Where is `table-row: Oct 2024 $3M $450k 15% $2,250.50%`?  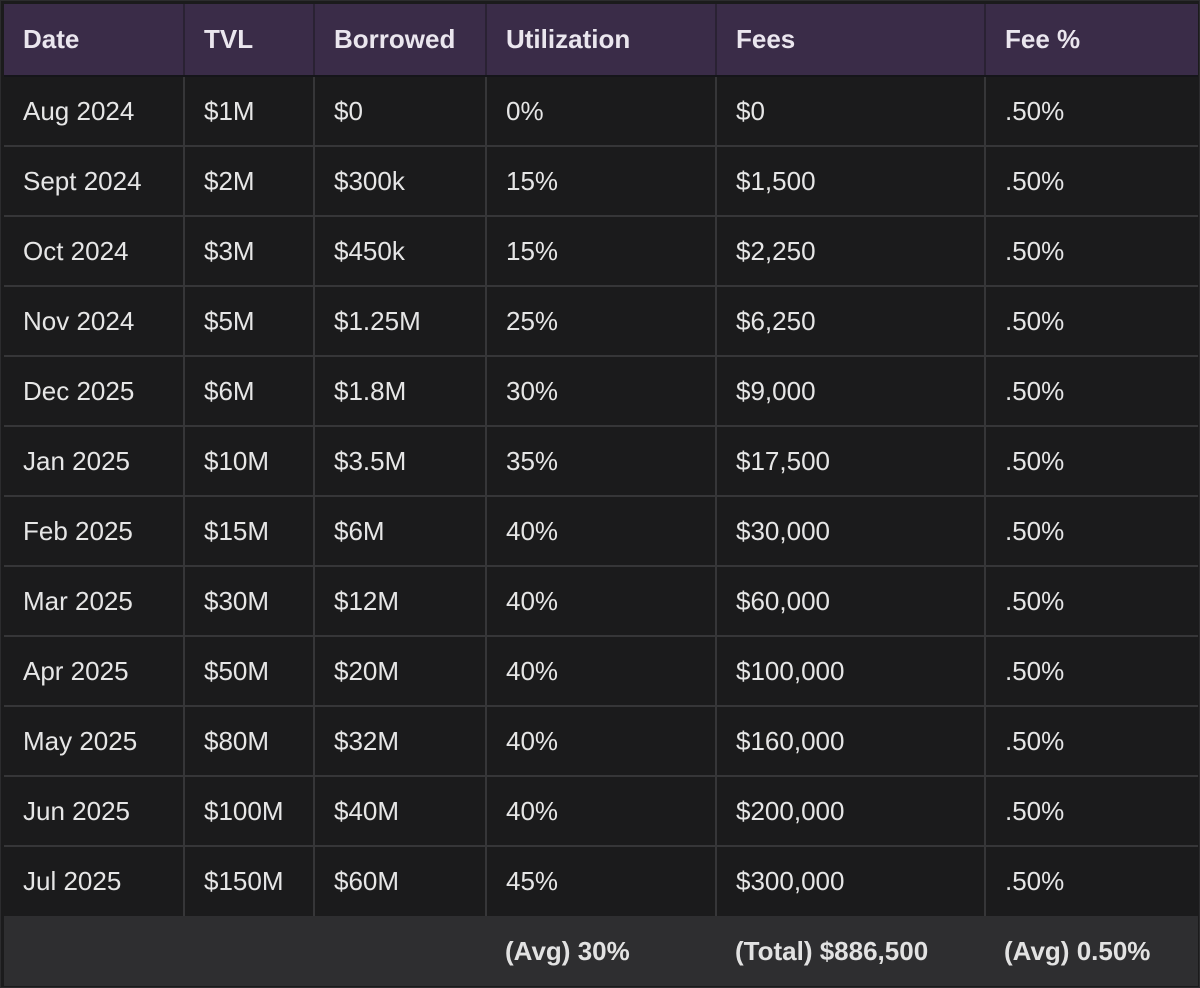
table-row: Oct 2024 $3M $450k 15% $2,250.50% is located at coordinates (601, 251).